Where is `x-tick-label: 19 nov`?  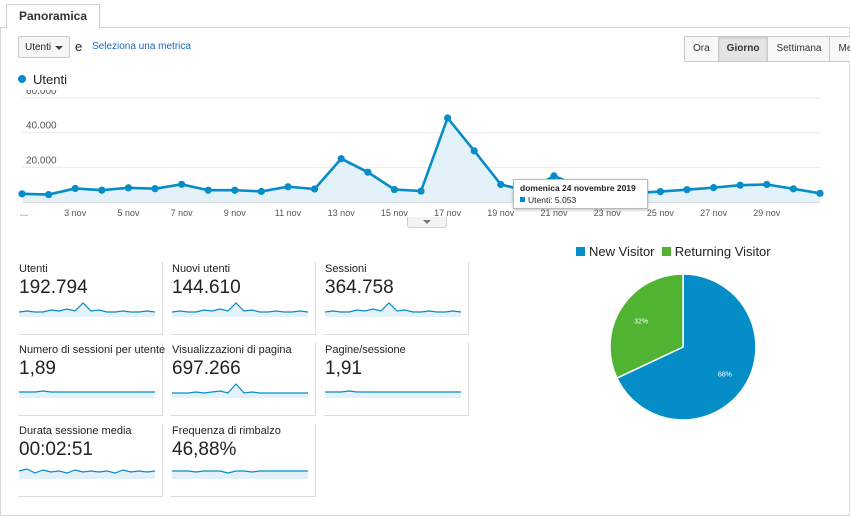
x-tick-label: 19 nov is located at coordinates (501, 213).